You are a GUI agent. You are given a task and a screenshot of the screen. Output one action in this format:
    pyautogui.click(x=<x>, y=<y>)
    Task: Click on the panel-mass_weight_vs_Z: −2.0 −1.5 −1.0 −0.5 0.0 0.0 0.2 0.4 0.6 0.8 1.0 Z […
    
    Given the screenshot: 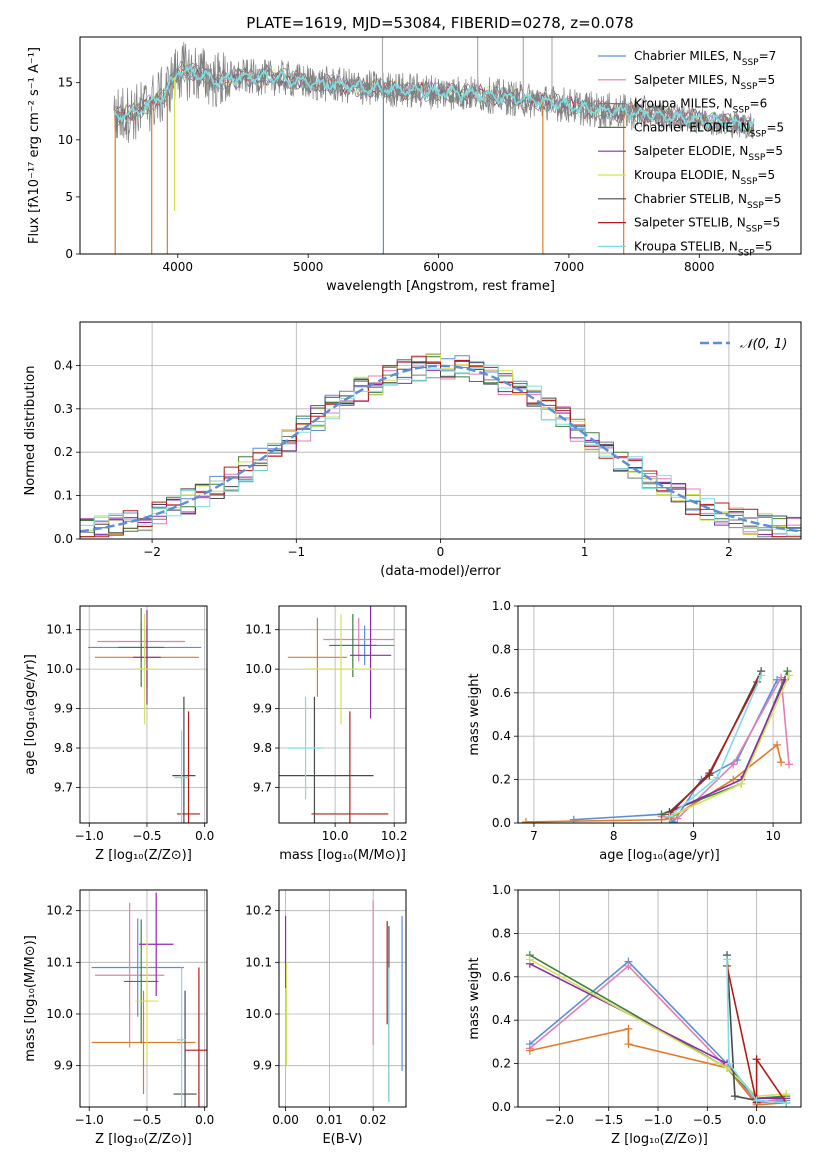 What is the action you would take?
    pyautogui.click(x=634, y=1015)
    